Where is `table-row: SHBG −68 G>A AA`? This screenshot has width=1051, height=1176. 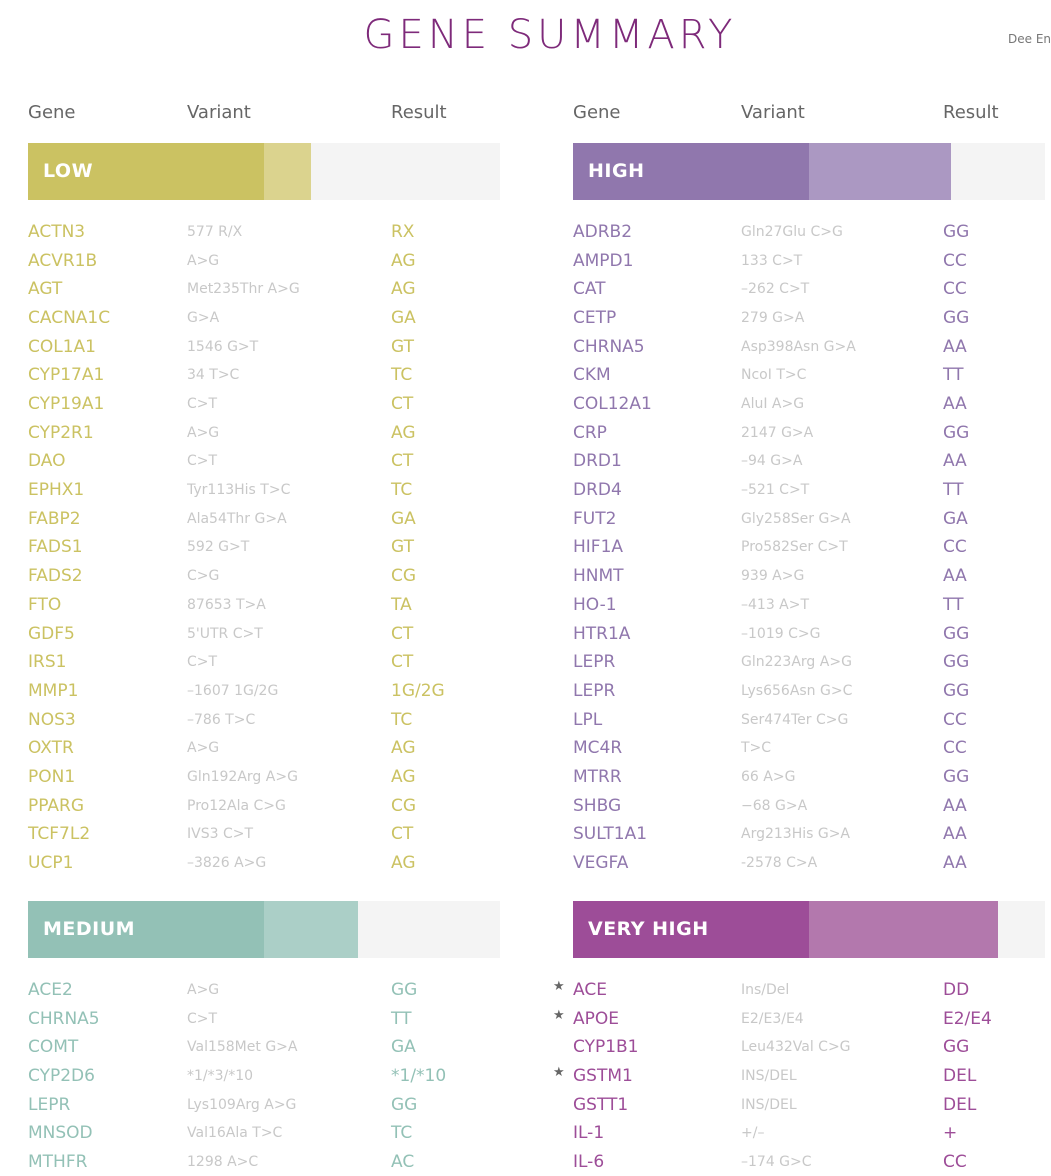 table-row: SHBG −68 G>A AA is located at coordinates (809, 806).